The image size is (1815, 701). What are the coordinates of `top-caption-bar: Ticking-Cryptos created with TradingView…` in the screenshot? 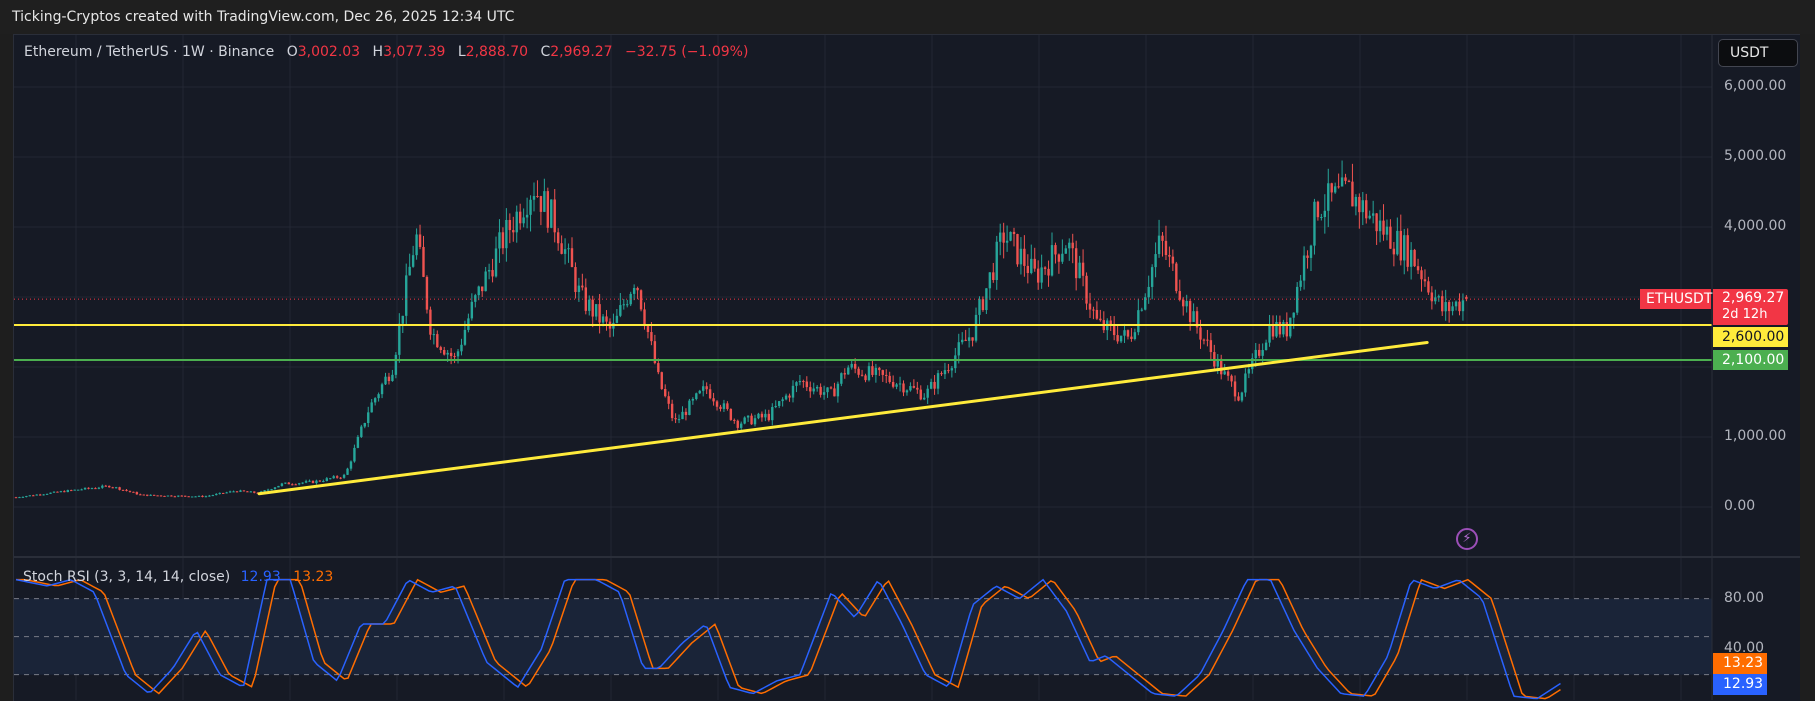 It's located at (907, 17).